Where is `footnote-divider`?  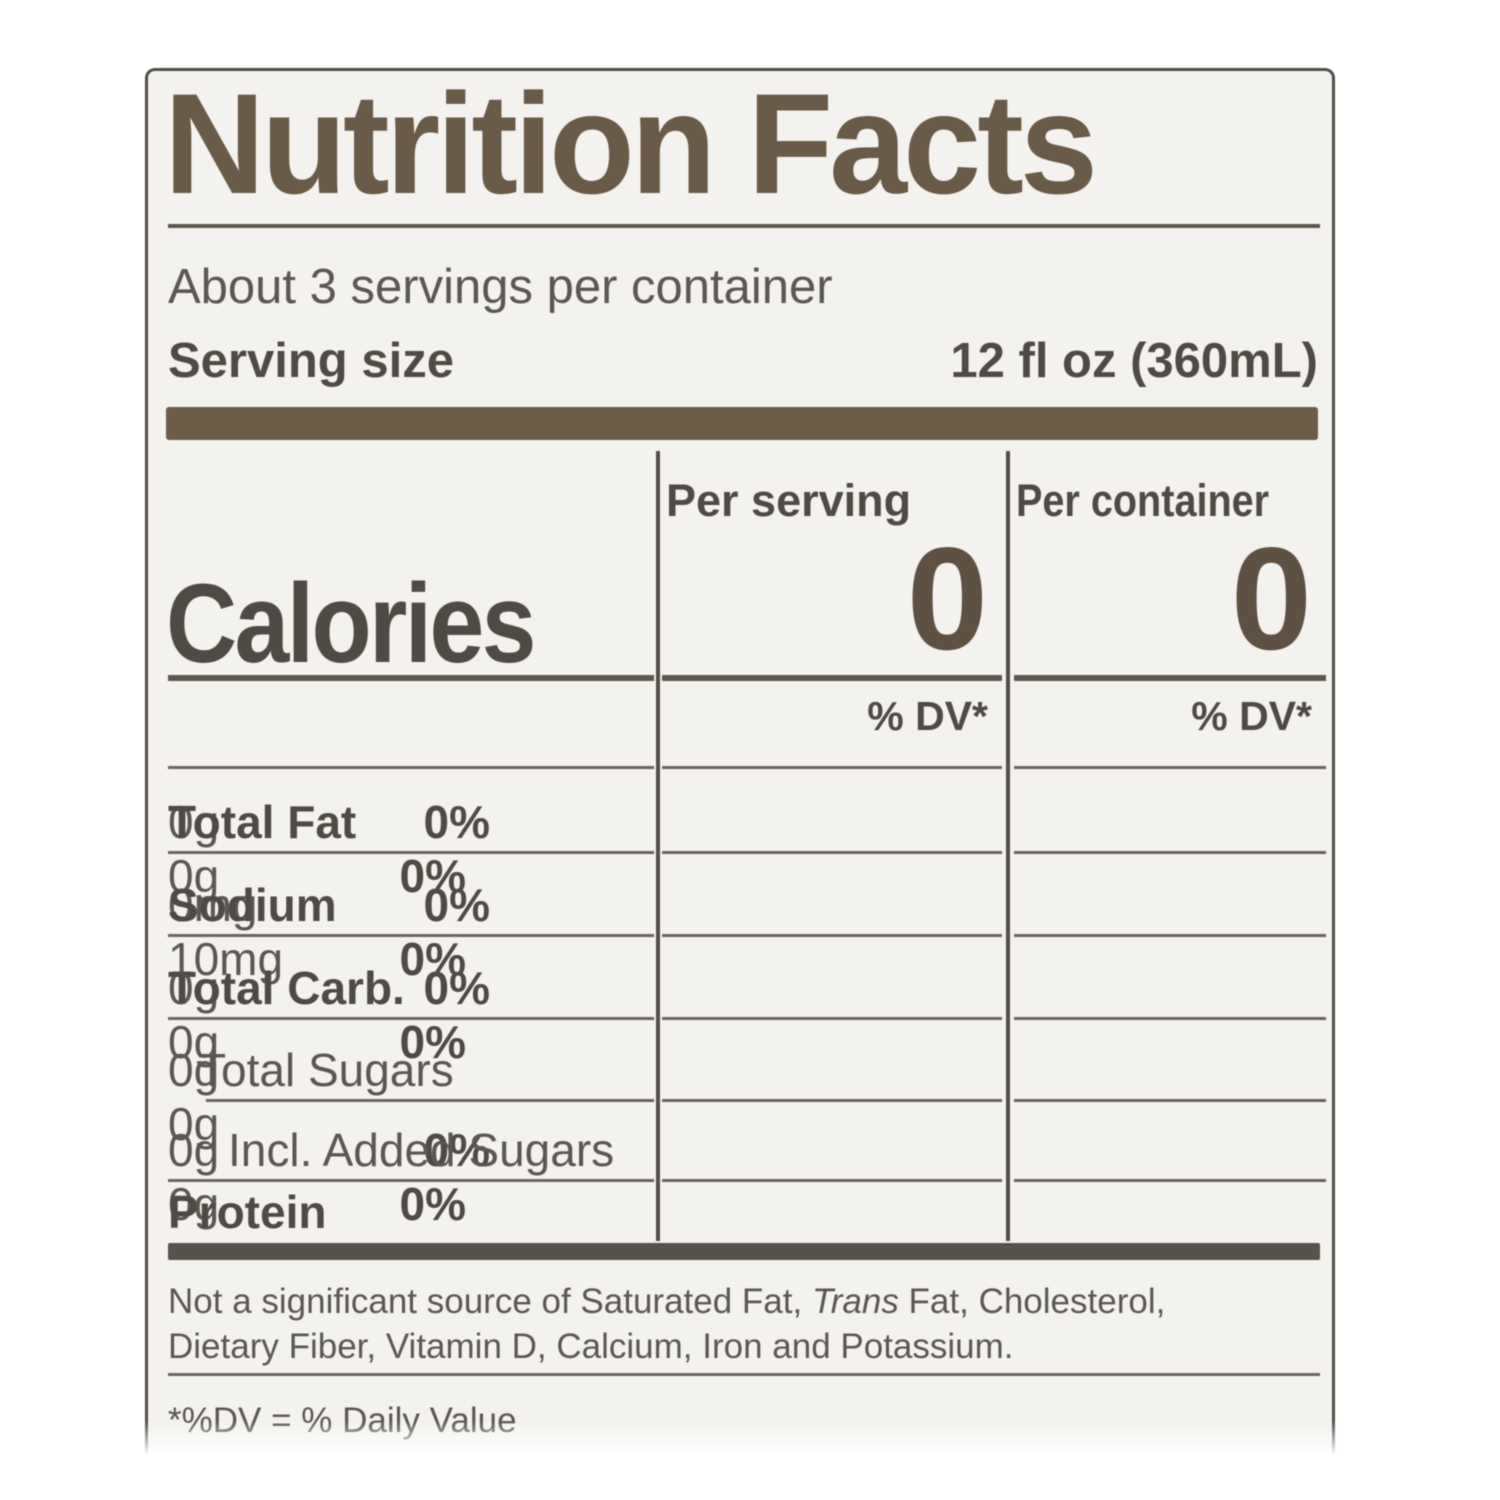 footnote-divider is located at coordinates (744, 1374).